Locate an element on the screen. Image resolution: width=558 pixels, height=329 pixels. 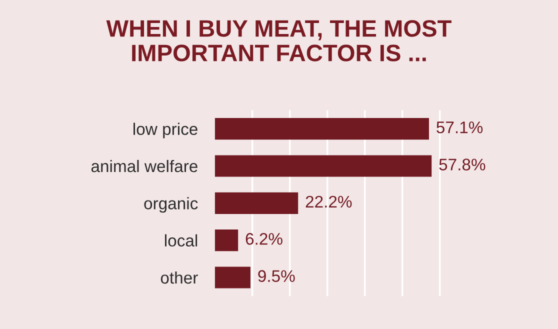
y-tick-label: organic is located at coordinates (171, 205).